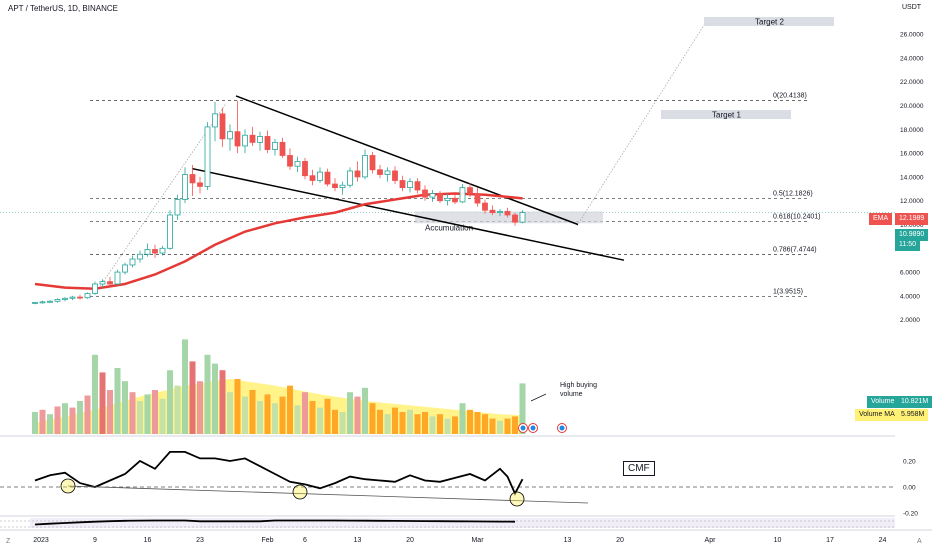 This screenshot has height=555, width=932. I want to click on time-axis-label: 16, so click(148, 540).